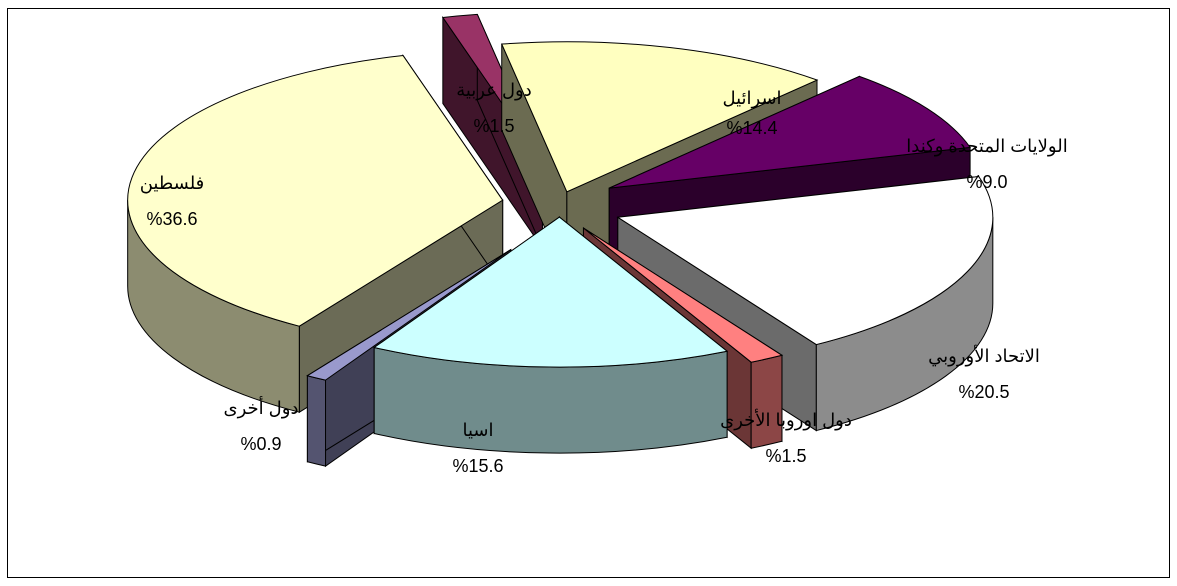 This screenshot has height=586, width=1177. I want to click on slice-value-label: %20.5, so click(983, 392).